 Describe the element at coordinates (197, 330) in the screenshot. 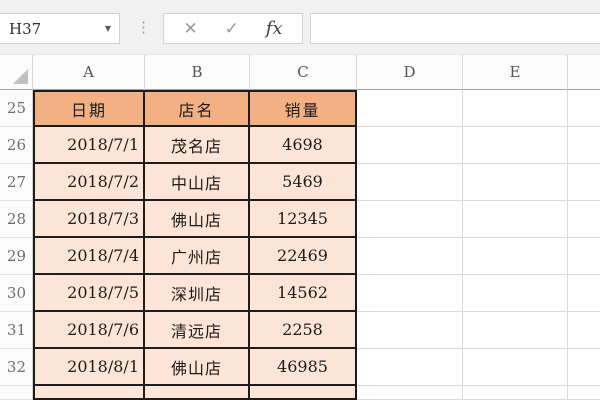

I see `cell-store: 清远店` at that location.